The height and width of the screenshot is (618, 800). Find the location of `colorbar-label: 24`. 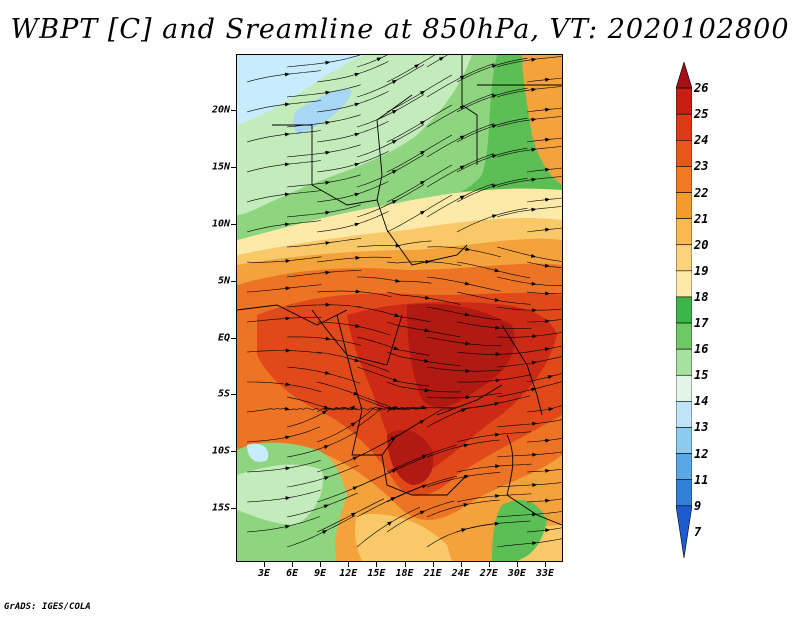

colorbar-label: 24 is located at coordinates (701, 140).